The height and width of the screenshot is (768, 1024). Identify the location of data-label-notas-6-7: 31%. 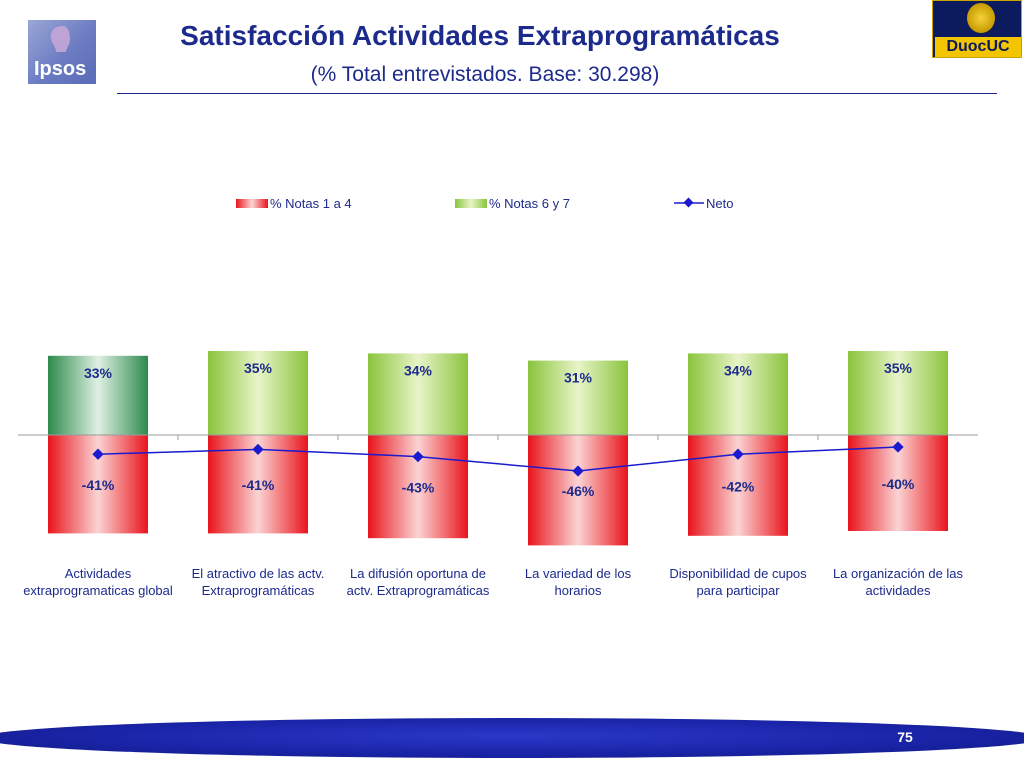
(578, 378).